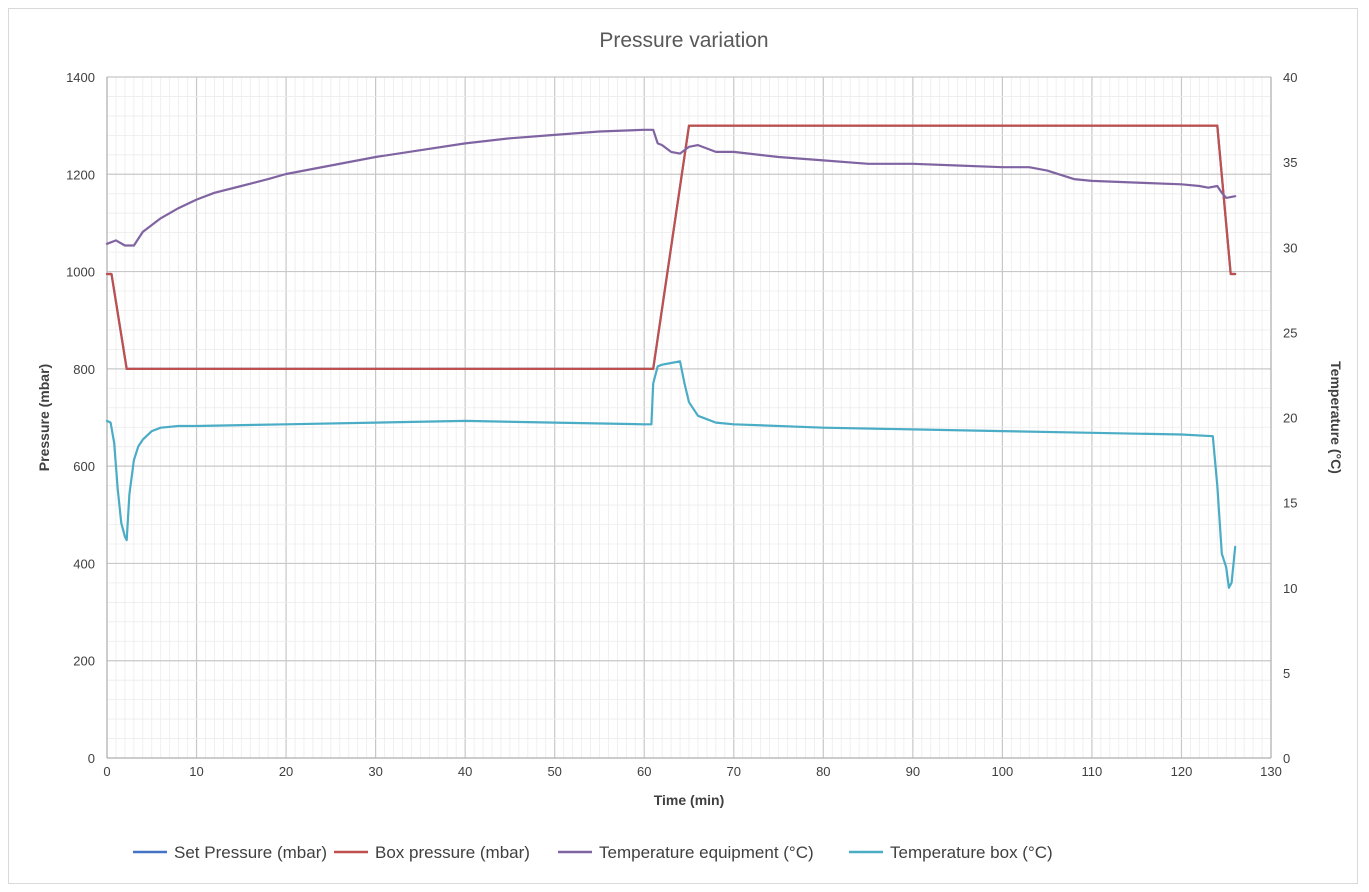 The height and width of the screenshot is (892, 1369). I want to click on y-tick-label: 800, so click(84, 369).